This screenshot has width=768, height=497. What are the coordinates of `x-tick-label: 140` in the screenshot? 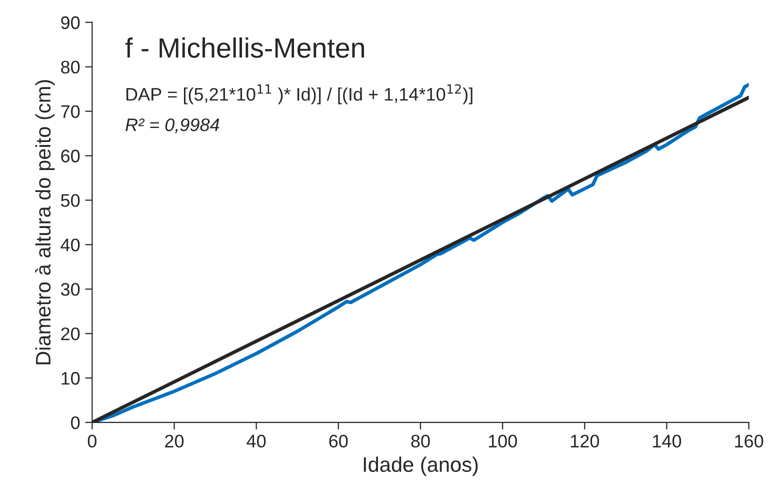 It's located at (667, 441).